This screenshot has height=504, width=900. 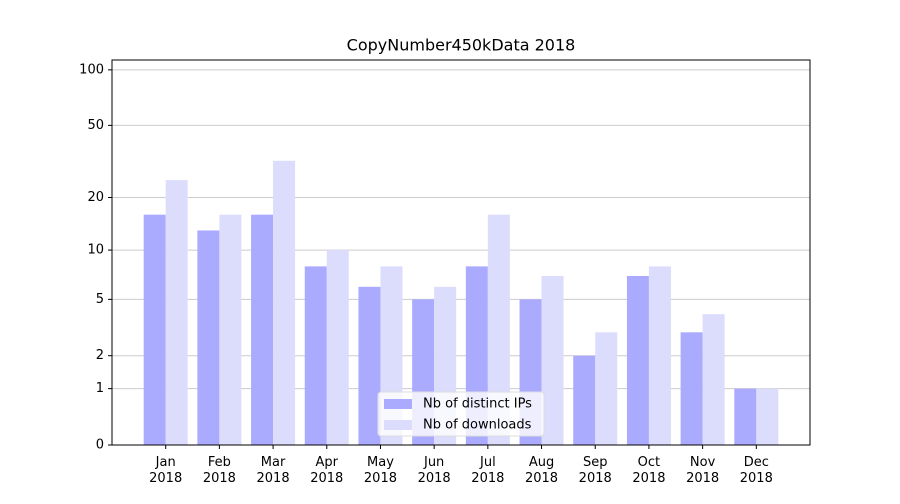 What do you see at coordinates (326, 470) in the screenshot?
I see `x-tick-label: Apr 2018` at bounding box center [326, 470].